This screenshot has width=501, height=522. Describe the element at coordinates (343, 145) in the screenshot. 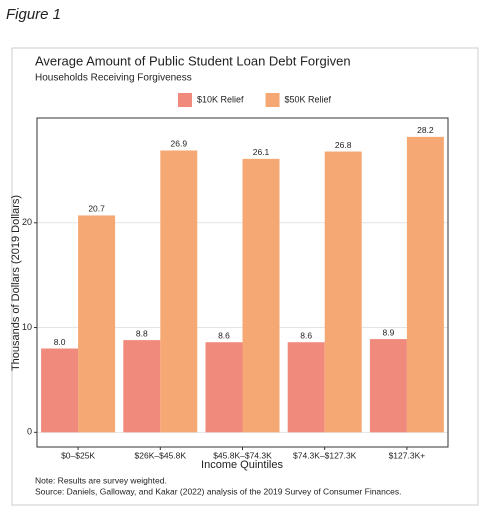

I see `value-label: 26.8` at that location.